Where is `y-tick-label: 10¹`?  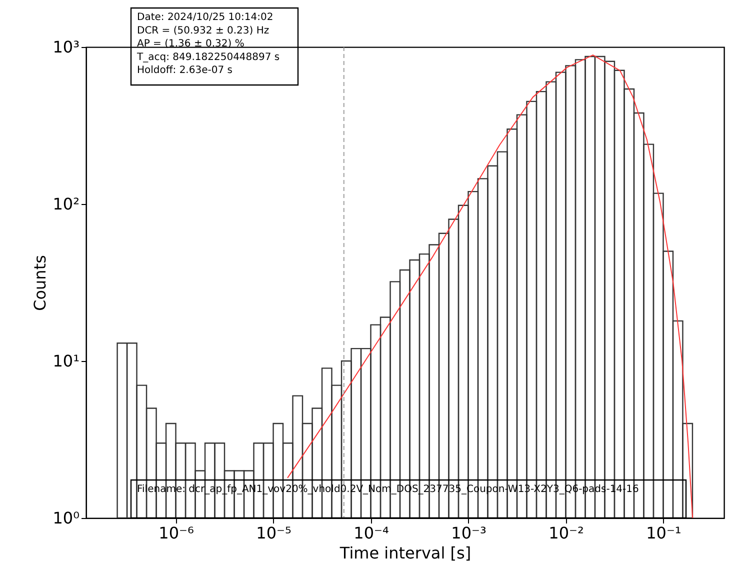 y-tick-label: 10¹ is located at coordinates (66, 361).